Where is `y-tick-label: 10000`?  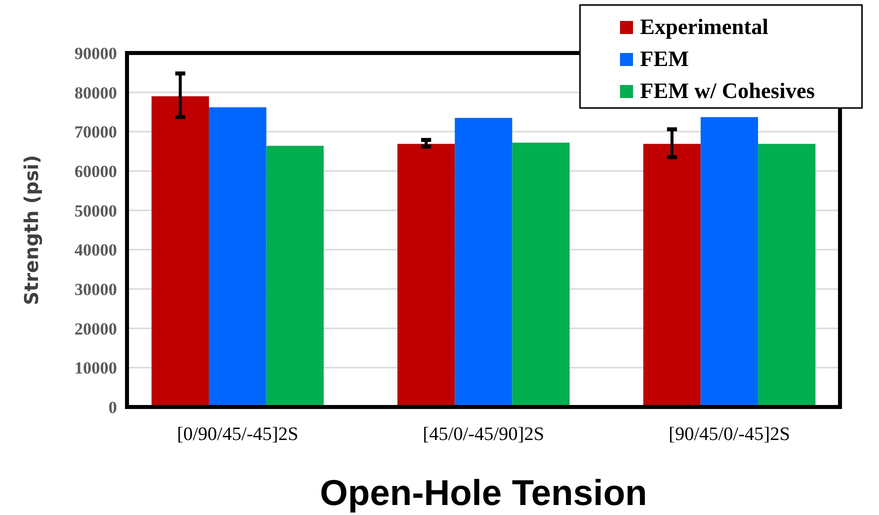 y-tick-label: 10000 is located at coordinates (95, 368).